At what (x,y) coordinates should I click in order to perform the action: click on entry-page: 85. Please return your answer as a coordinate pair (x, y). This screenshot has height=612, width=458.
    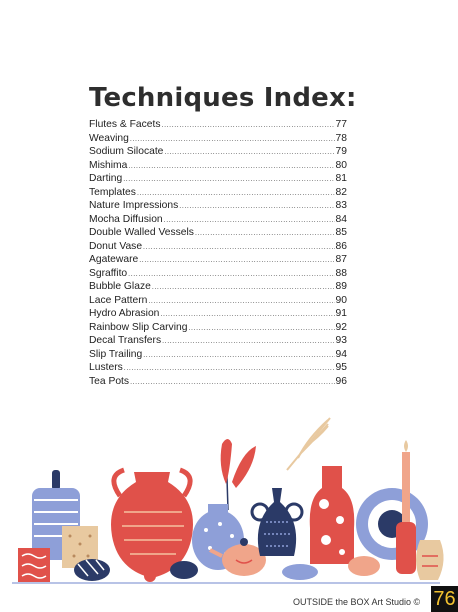
    Looking at the image, I should click on (341, 232).